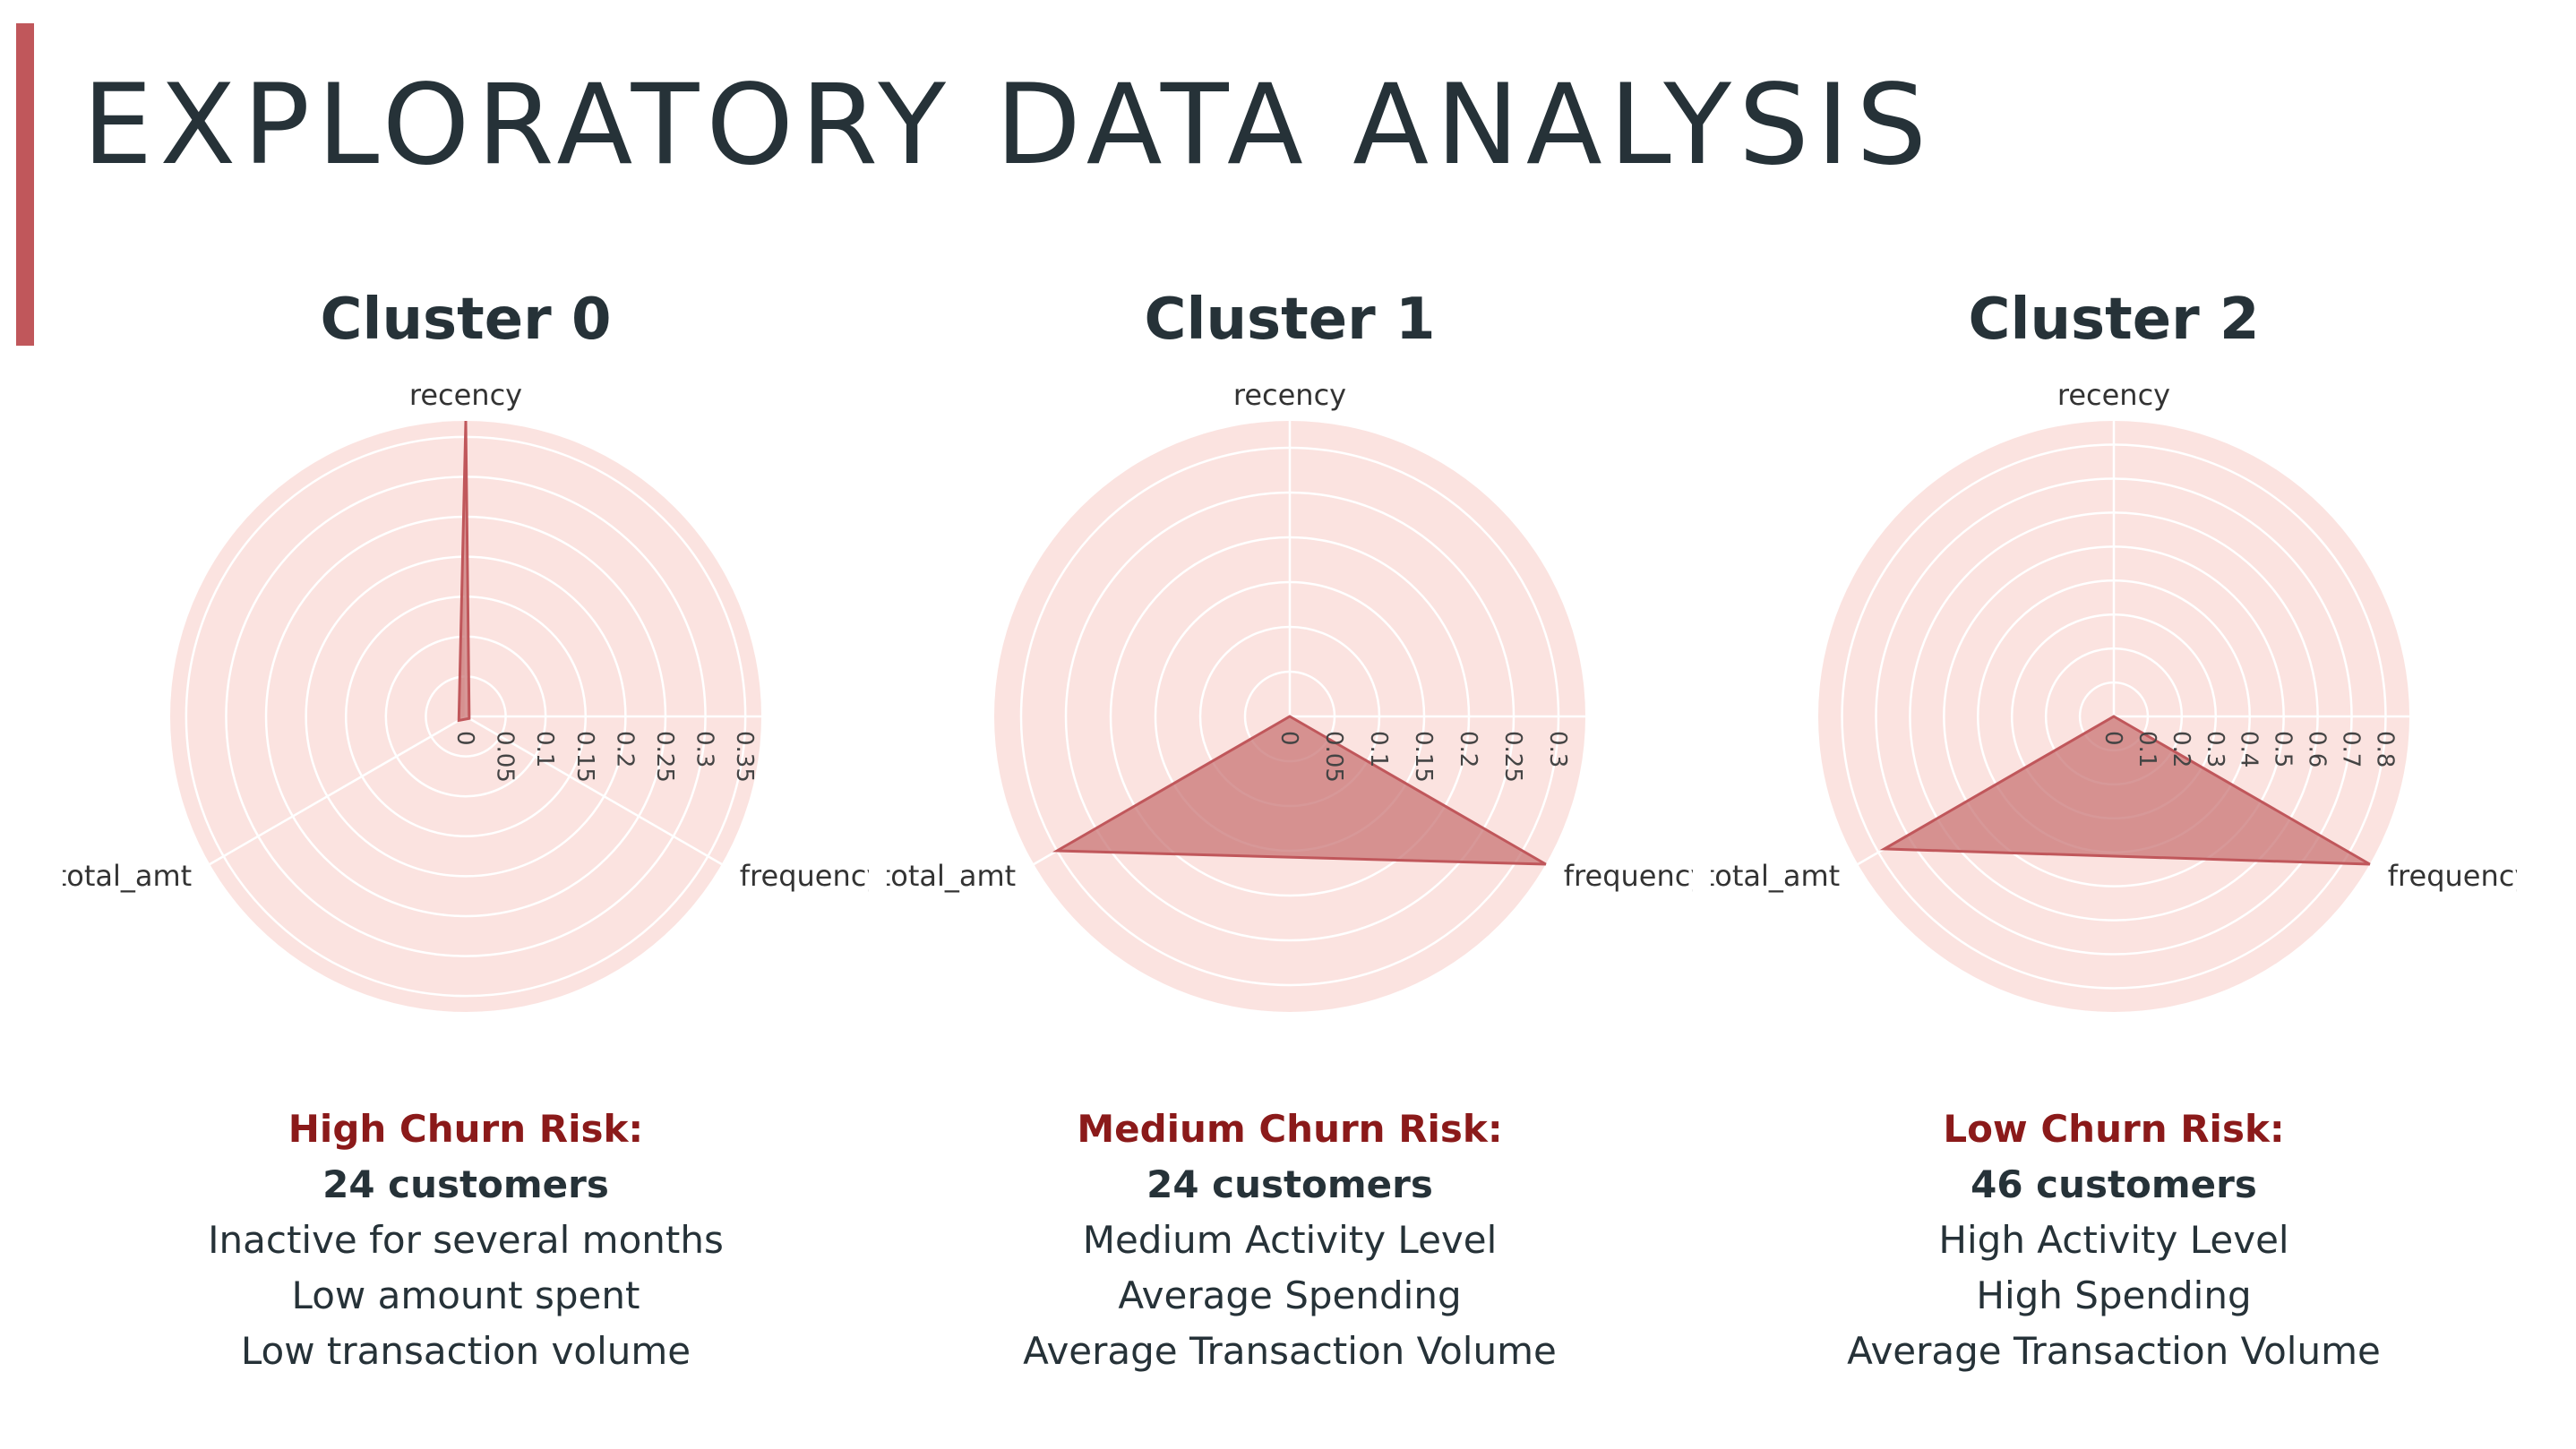  I want to click on description-line: Medium Activity Level, so click(1290, 1240).